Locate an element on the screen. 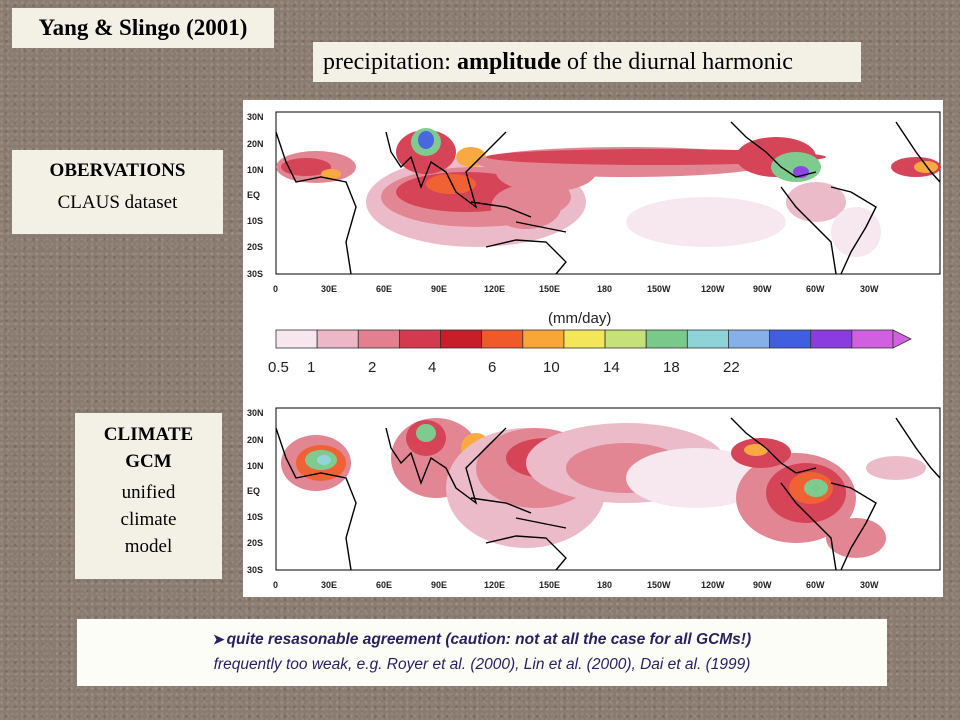  colorbar-label: 18 is located at coordinates (671, 367).